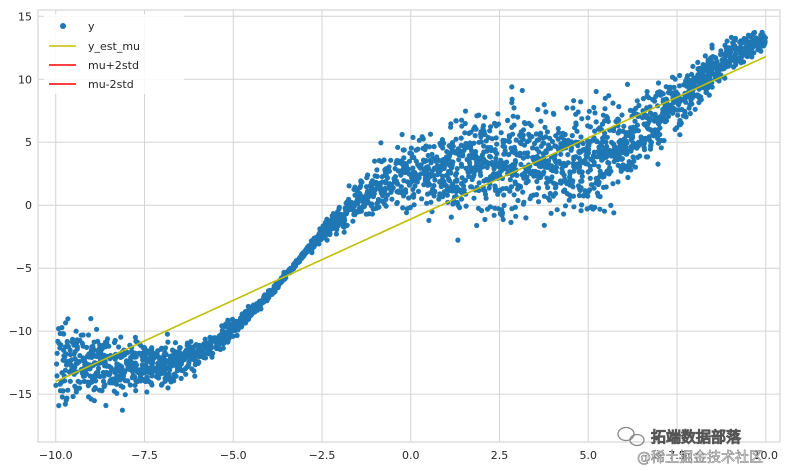 Image resolution: width=790 pixels, height=471 pixels. What do you see at coordinates (700, 458) in the screenshot?
I see `watermark-line2: @稀土掘金技术社区` at bounding box center [700, 458].